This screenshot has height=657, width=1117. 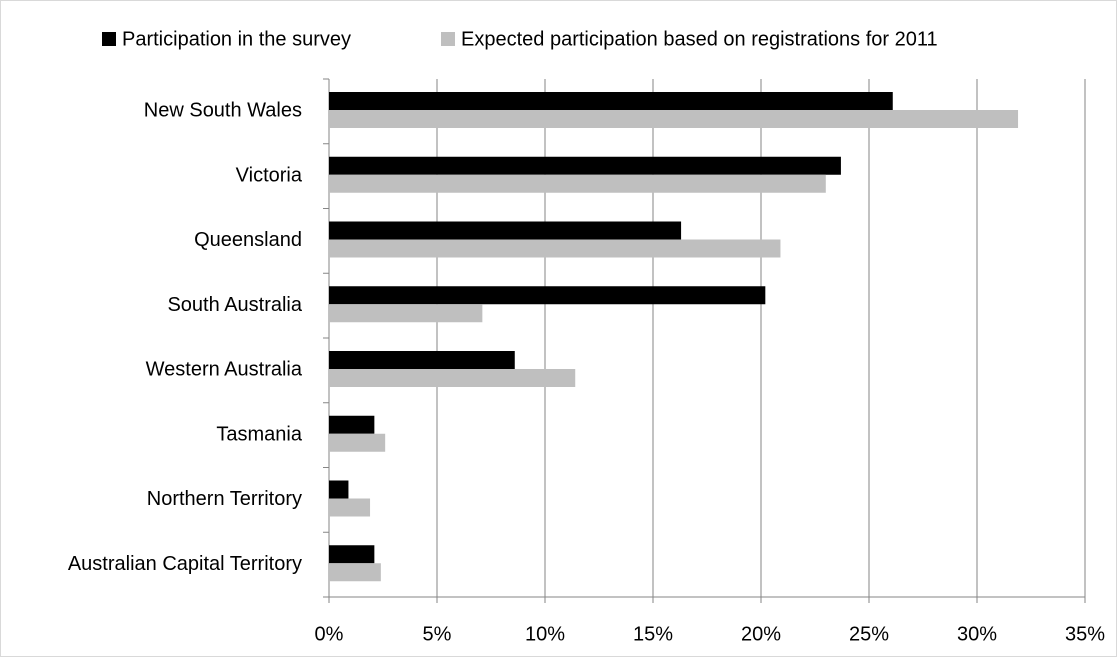 What do you see at coordinates (223, 111) in the screenshot?
I see `y-tick-label: New South Wales` at bounding box center [223, 111].